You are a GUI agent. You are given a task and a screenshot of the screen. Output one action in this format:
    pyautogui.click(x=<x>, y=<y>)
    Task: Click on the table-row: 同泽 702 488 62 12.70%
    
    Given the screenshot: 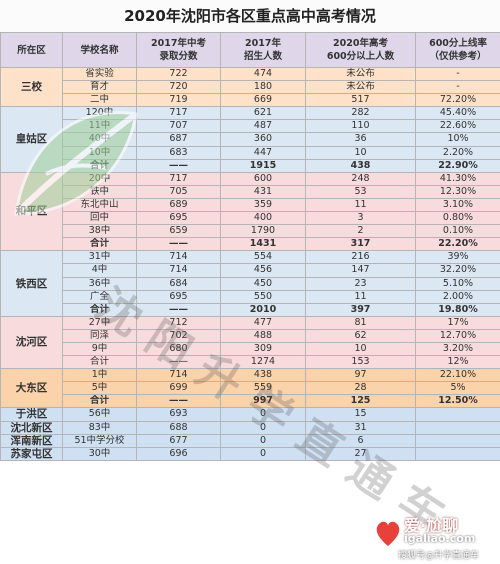 What is the action you would take?
    pyautogui.click(x=250, y=335)
    